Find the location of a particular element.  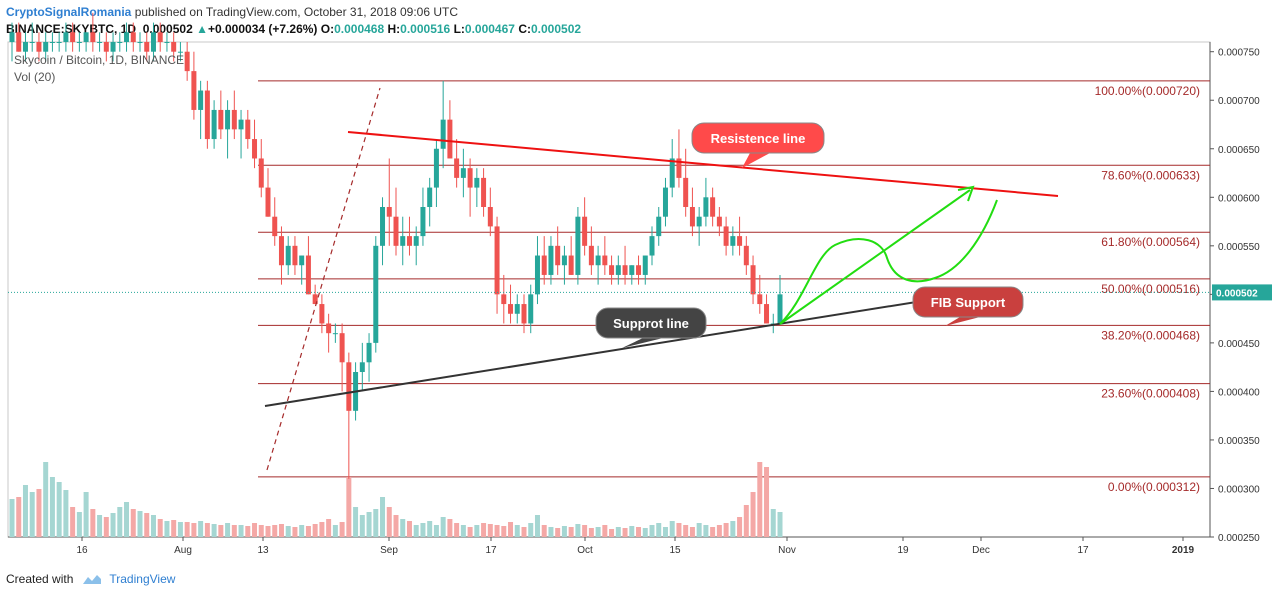

projection-arrow-head is located at coordinates (966, 193).